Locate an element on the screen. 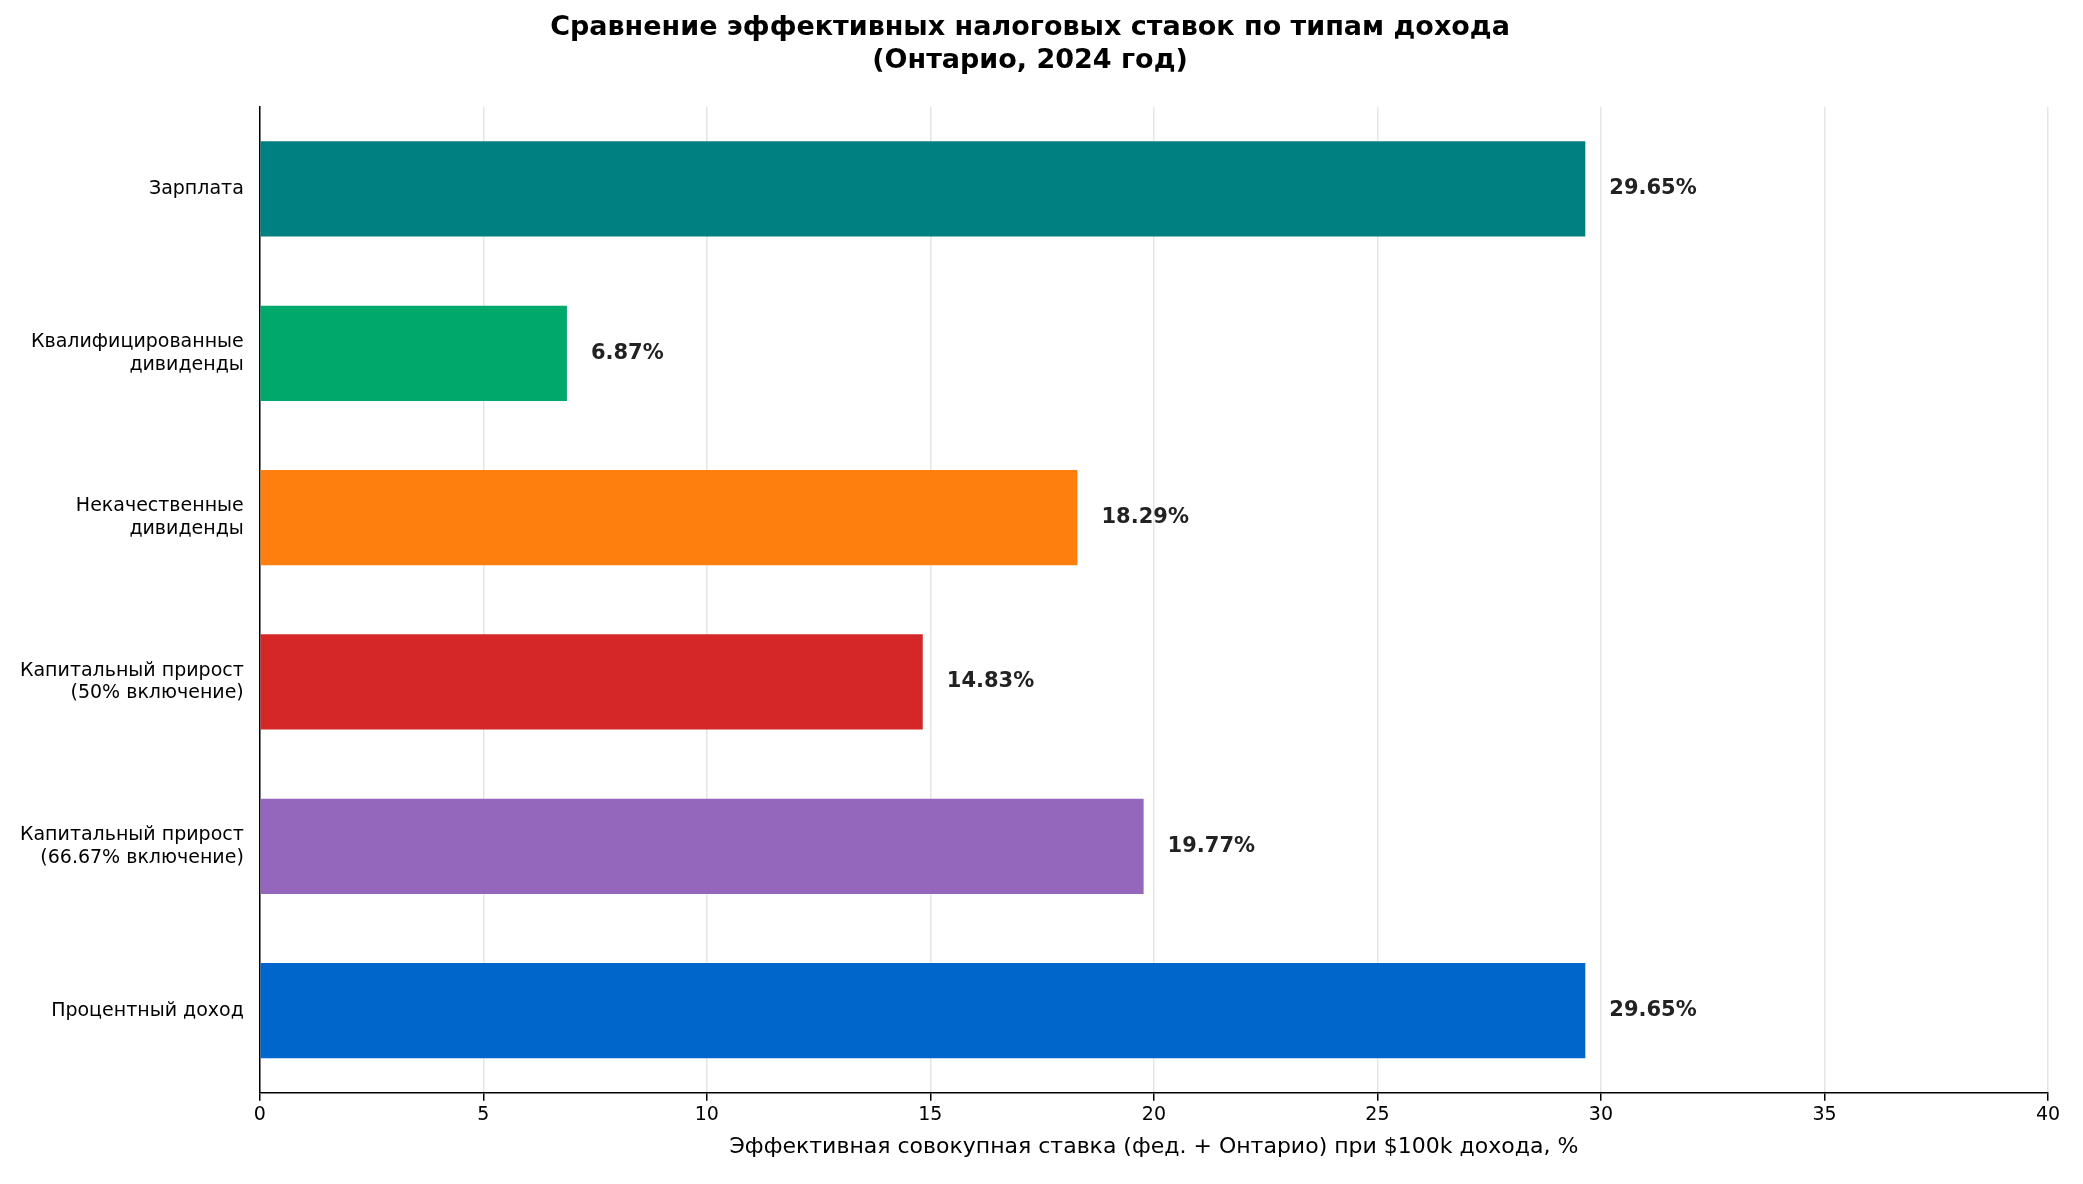  data-label: 6.87% is located at coordinates (627, 351).